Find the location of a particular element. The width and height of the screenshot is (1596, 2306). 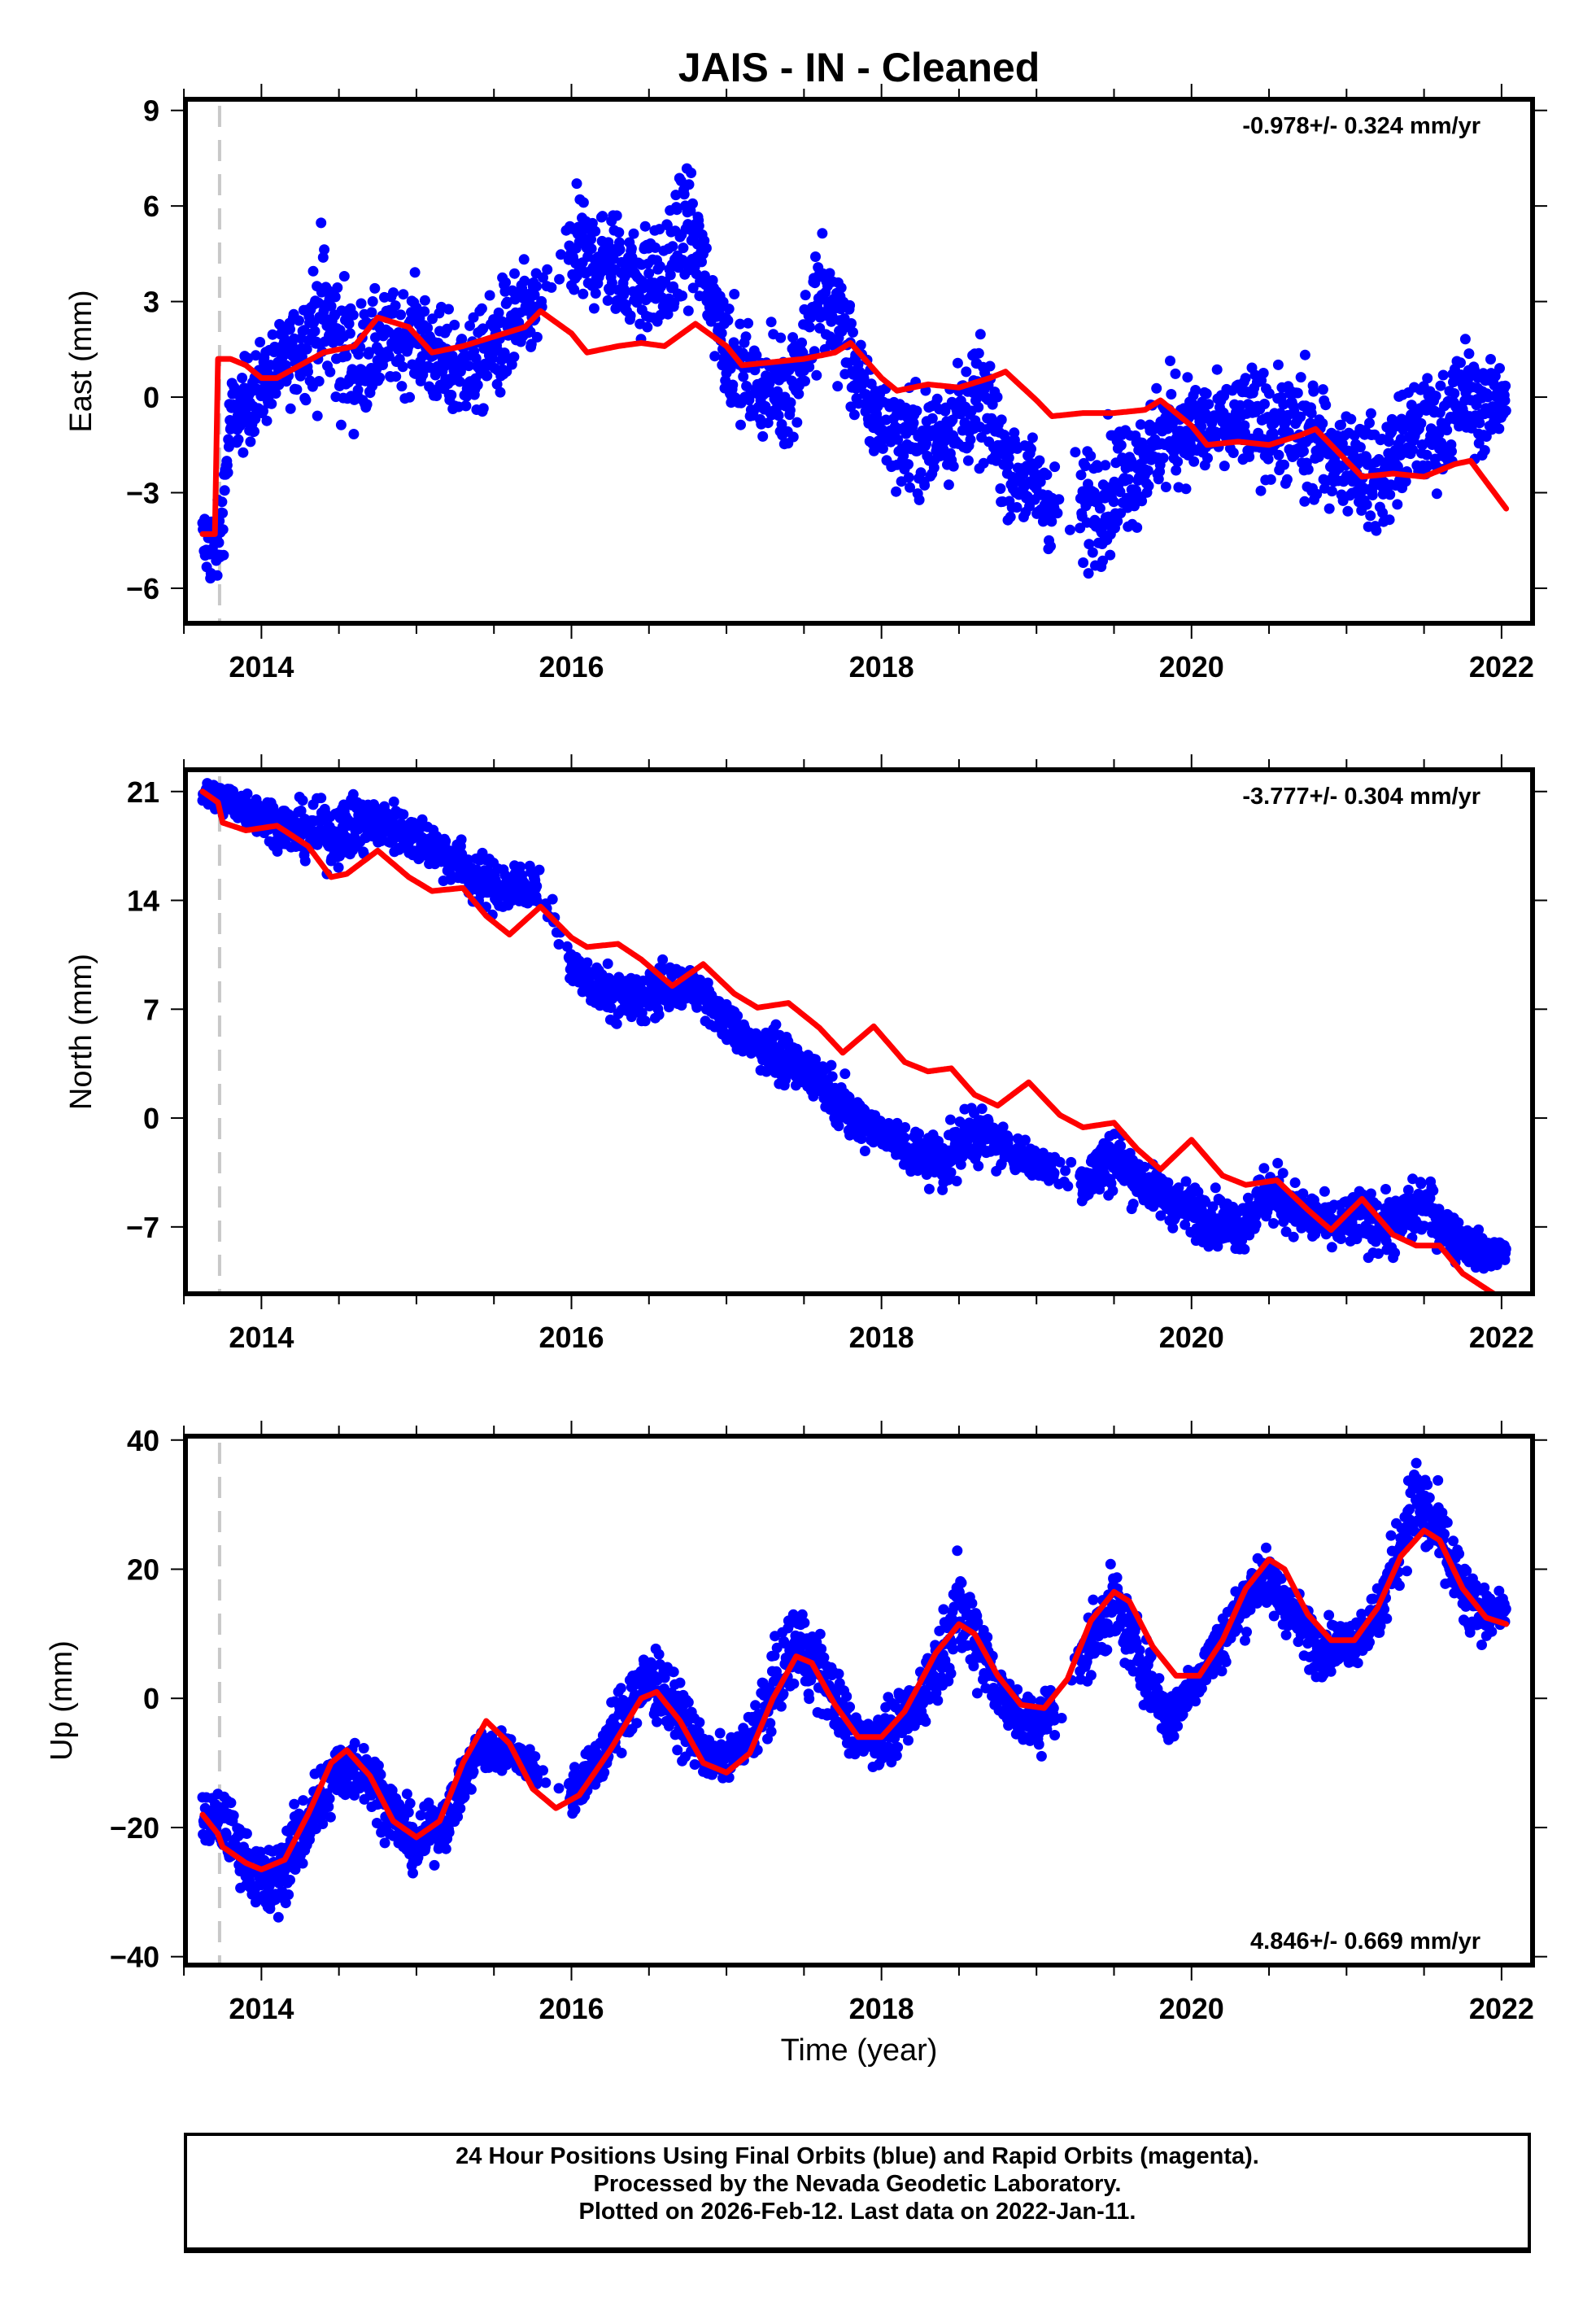

north-velocity-label: -3.777+/- 0.304 mm/yr is located at coordinates (1361, 797).